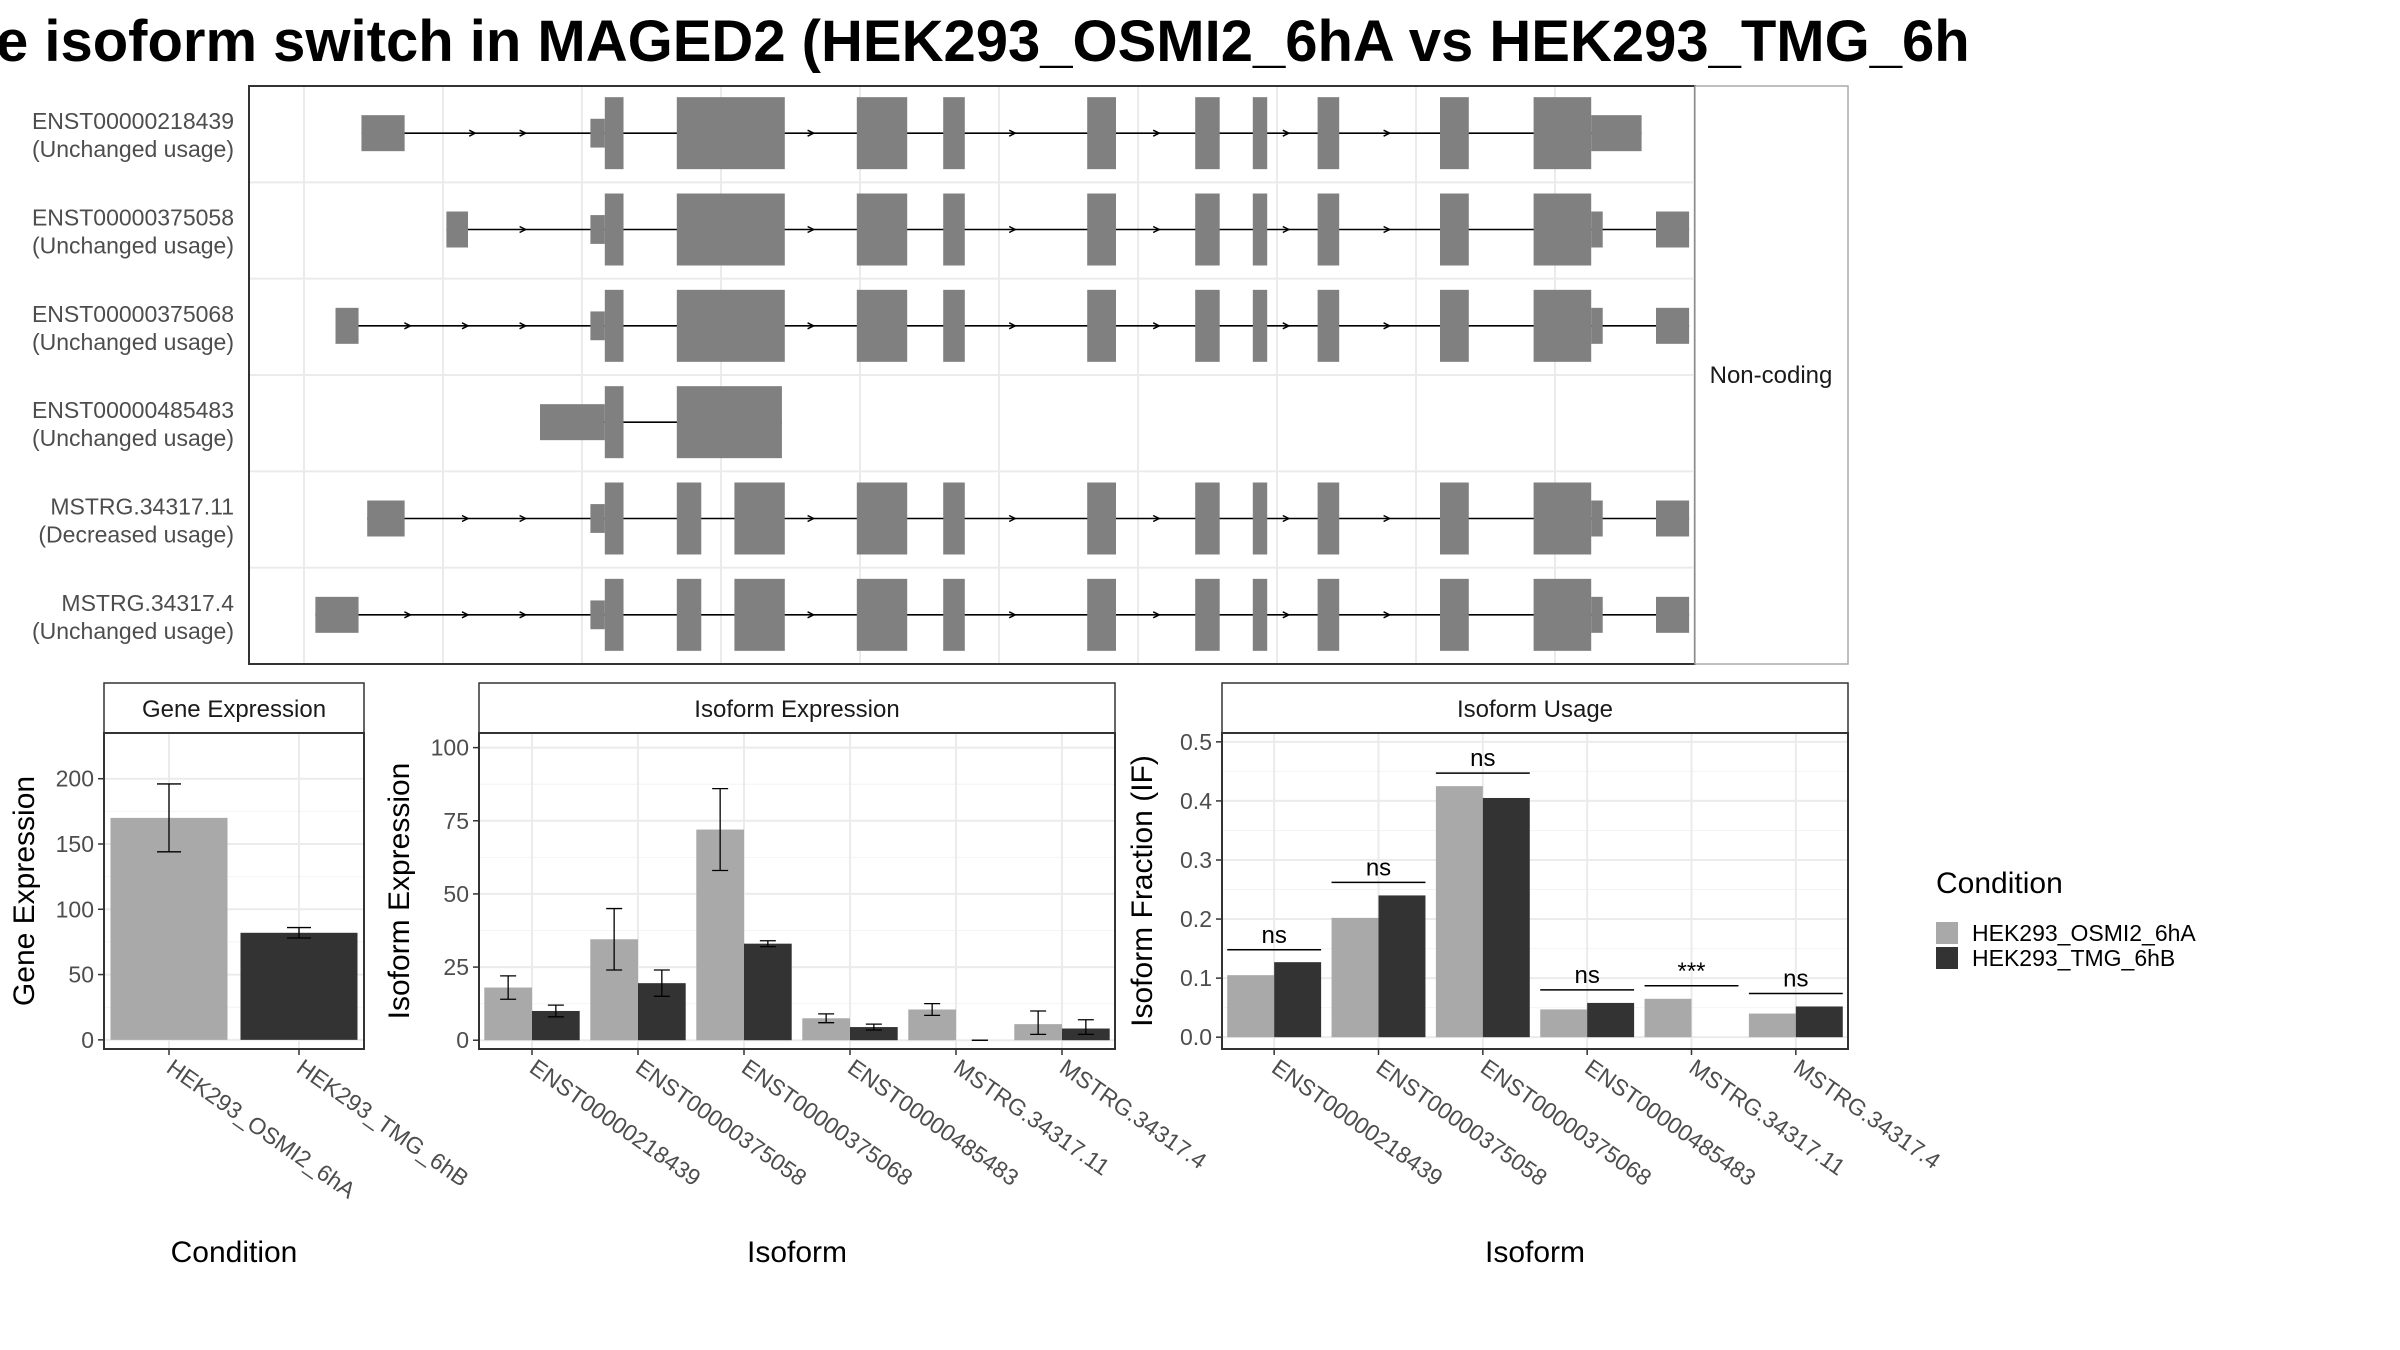 The height and width of the screenshot is (1350, 2400). Describe the element at coordinates (615, 1122) in the screenshot. I see `x-tick-label: ENST00000218439` at that location.